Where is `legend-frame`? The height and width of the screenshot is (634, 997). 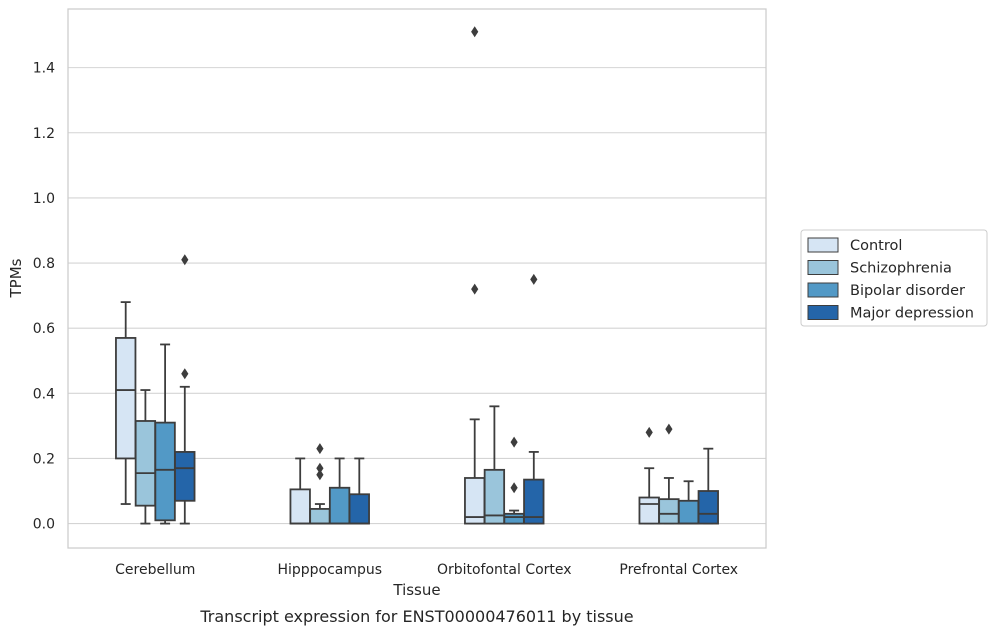 legend-frame is located at coordinates (894, 278).